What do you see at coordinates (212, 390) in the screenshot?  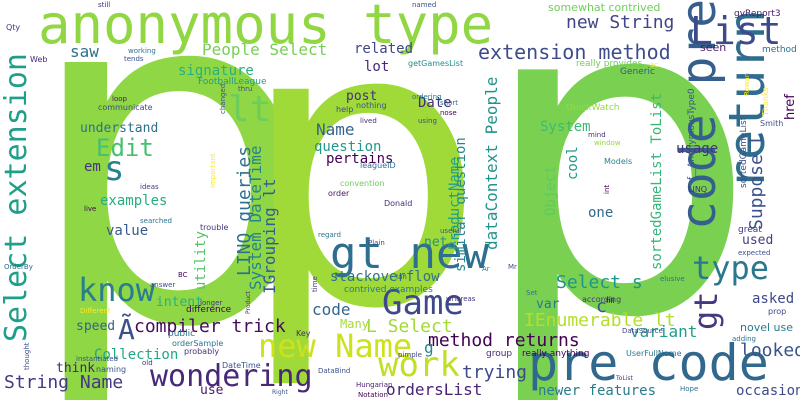 I see `cloud-word: use` at bounding box center [212, 390].